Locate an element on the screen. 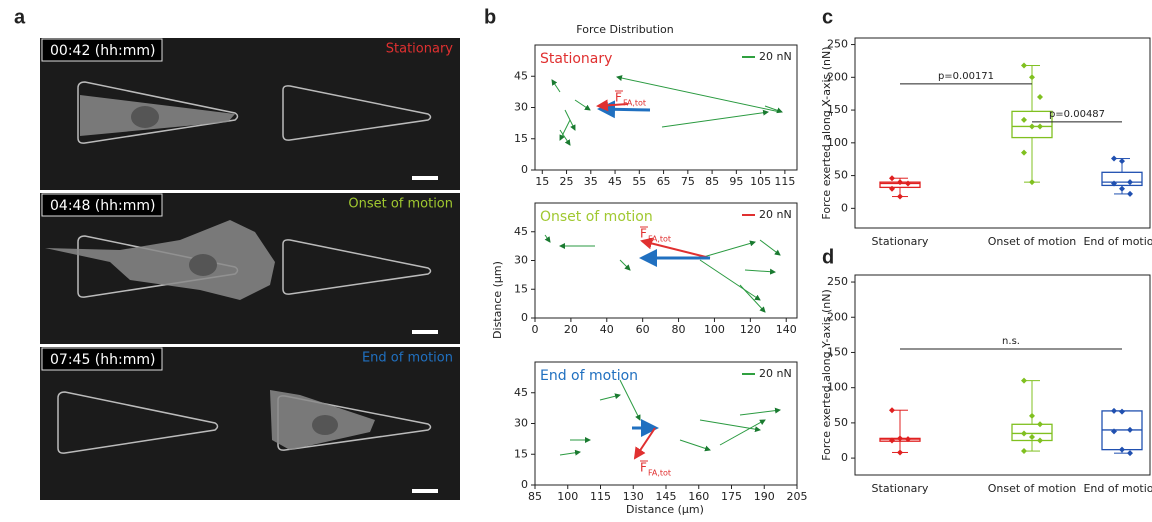 The height and width of the screenshot is (522, 1152). inset-title: Stationary is located at coordinates (576, 59).